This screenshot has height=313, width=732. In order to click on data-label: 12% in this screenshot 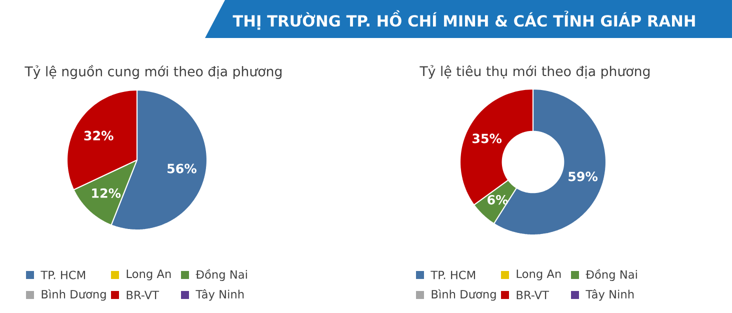, I will do `click(106, 193)`.